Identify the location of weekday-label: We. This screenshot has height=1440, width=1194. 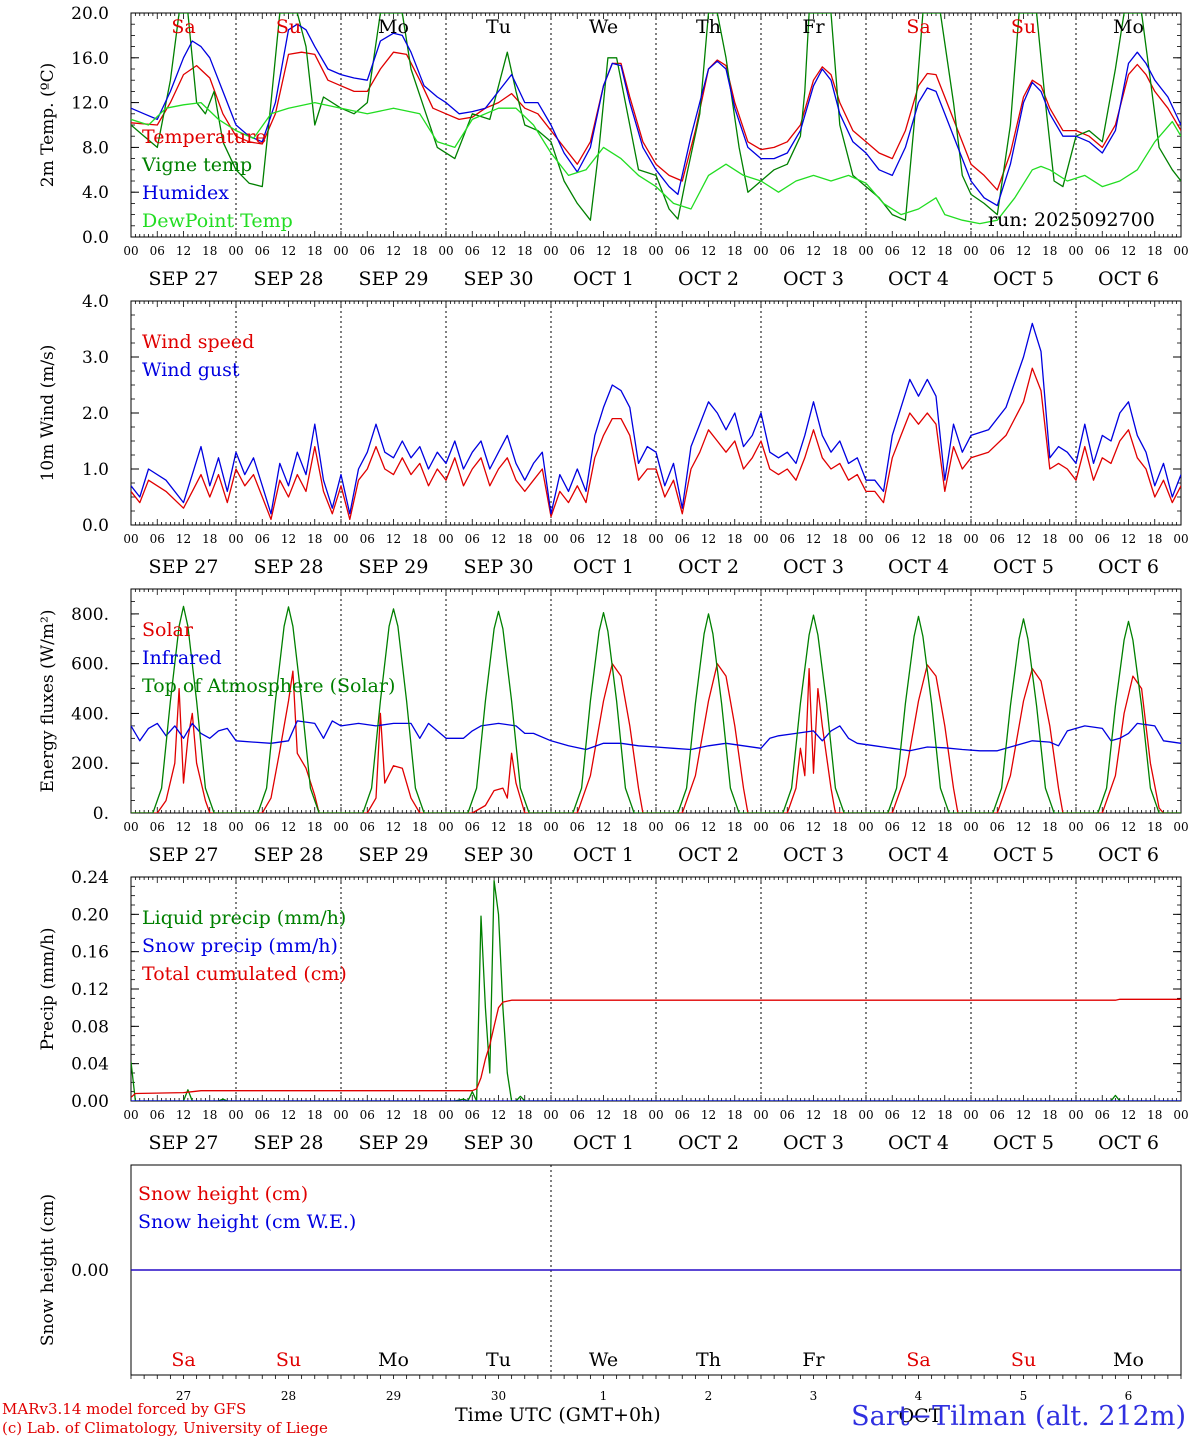
(603, 27).